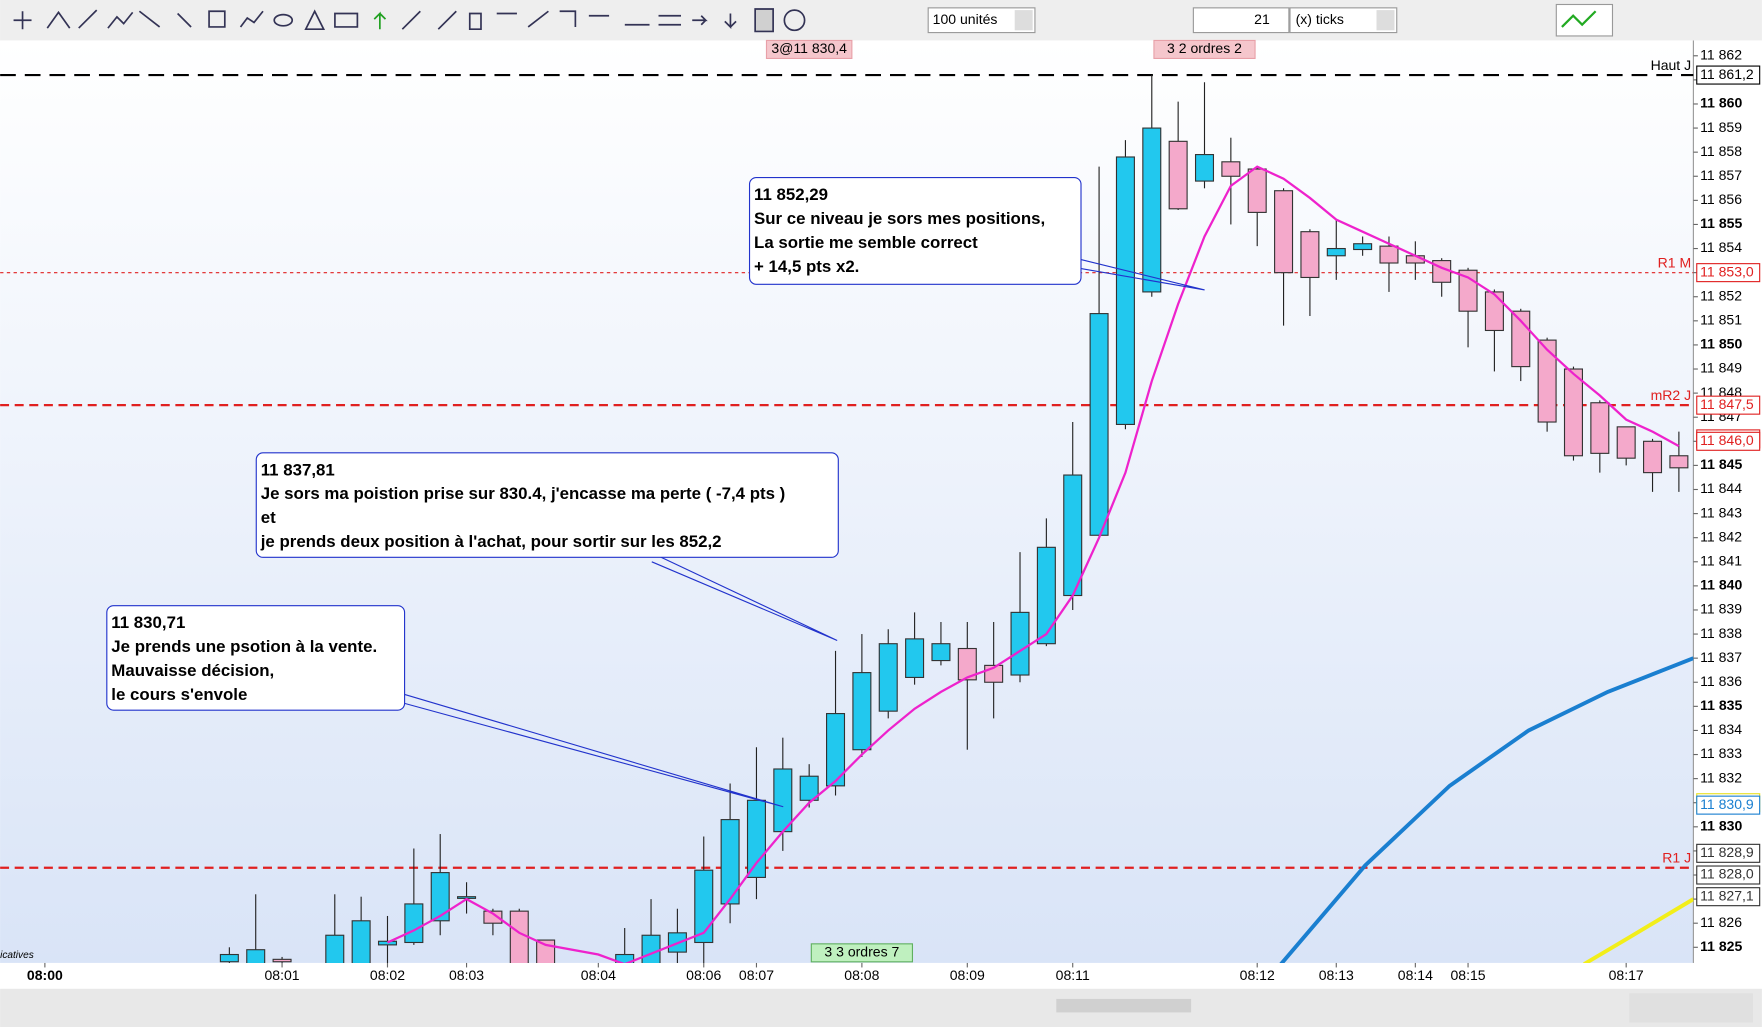 The width and height of the screenshot is (1762, 1032). I want to click on x-tick-label: 08:07, so click(756, 975).